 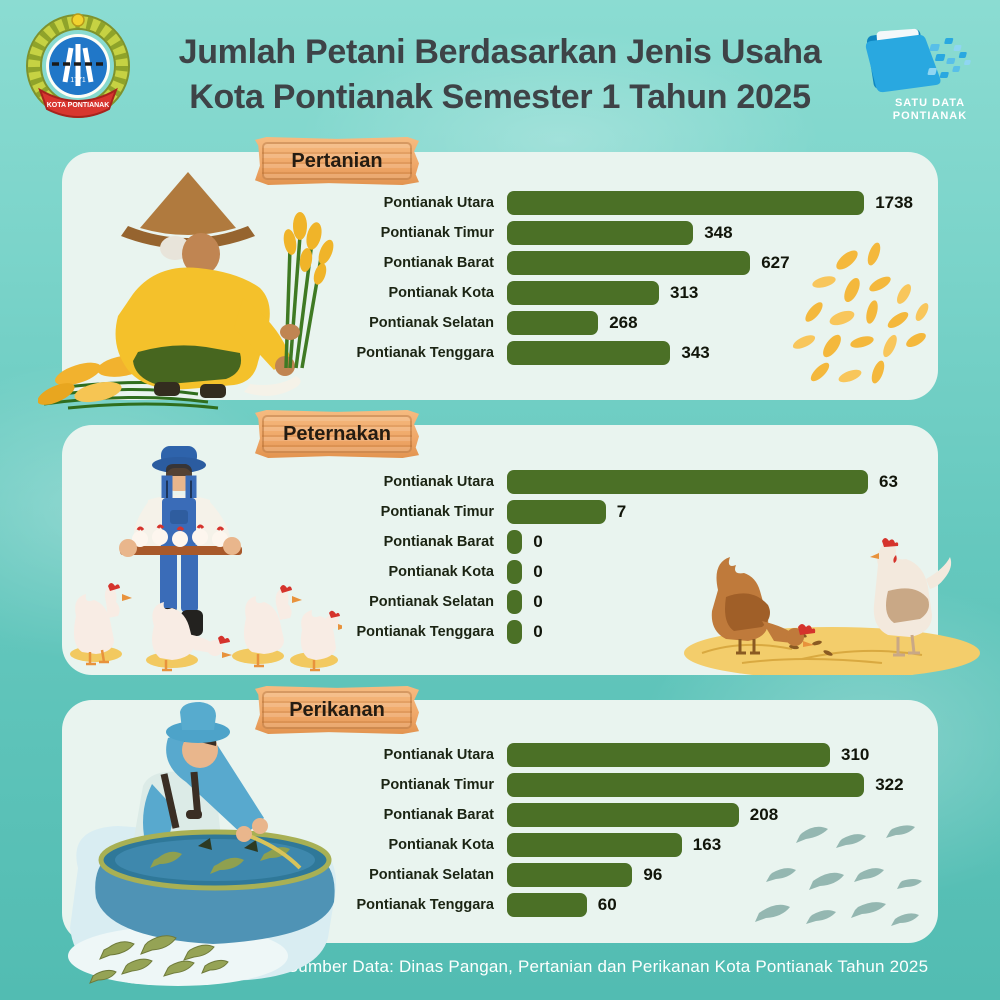 What do you see at coordinates (930, 103) in the screenshot?
I see `satudata-label-1: SATU DATA` at bounding box center [930, 103].